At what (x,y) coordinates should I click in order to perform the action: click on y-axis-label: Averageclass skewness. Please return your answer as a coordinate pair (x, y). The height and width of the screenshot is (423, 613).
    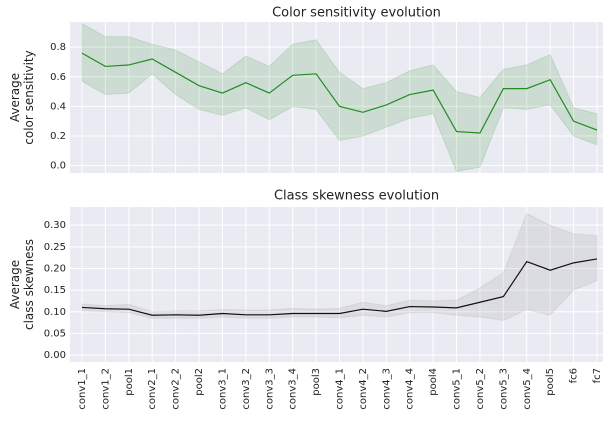
    Looking at the image, I should click on (22, 284).